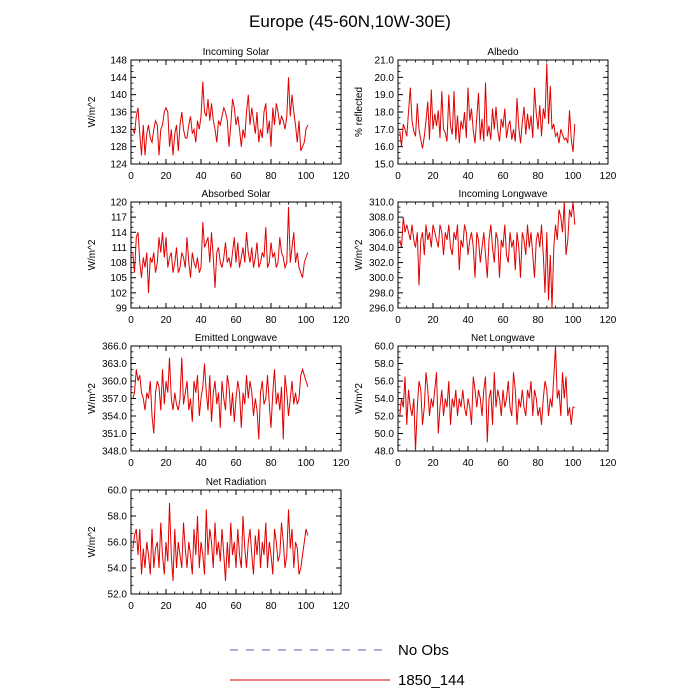 This screenshot has height=700, width=700. Describe the element at coordinates (118, 203) in the screenshot. I see `y-tick-label: 120` at that location.